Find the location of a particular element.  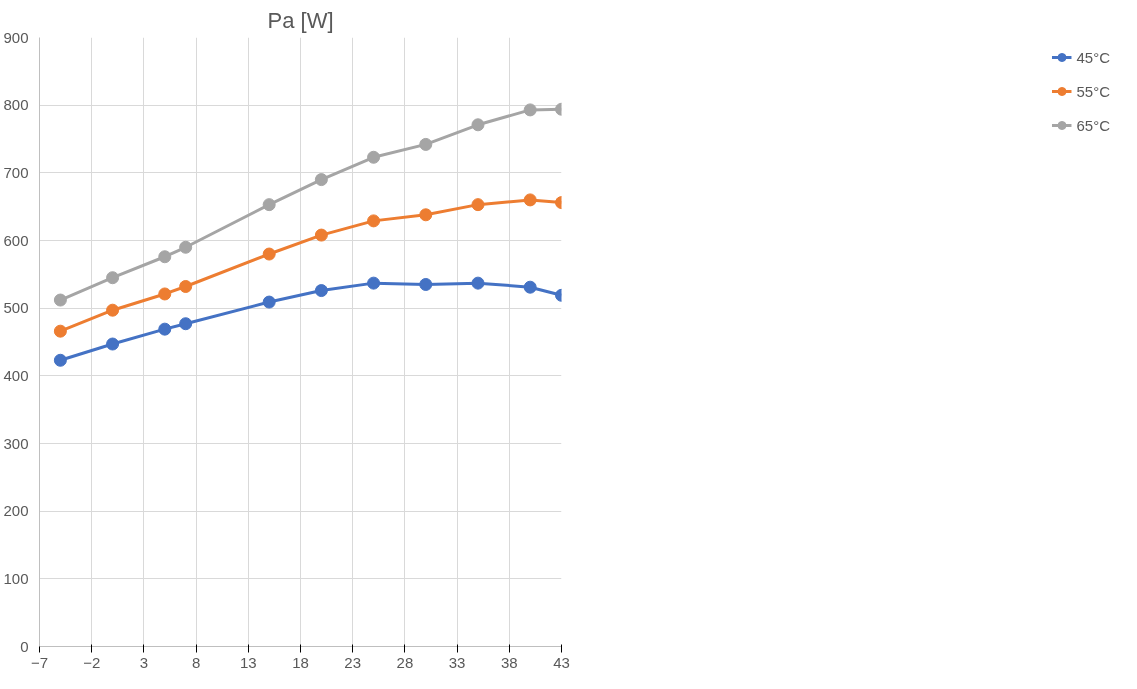

legend-label: 65°C is located at coordinates (1093, 125).